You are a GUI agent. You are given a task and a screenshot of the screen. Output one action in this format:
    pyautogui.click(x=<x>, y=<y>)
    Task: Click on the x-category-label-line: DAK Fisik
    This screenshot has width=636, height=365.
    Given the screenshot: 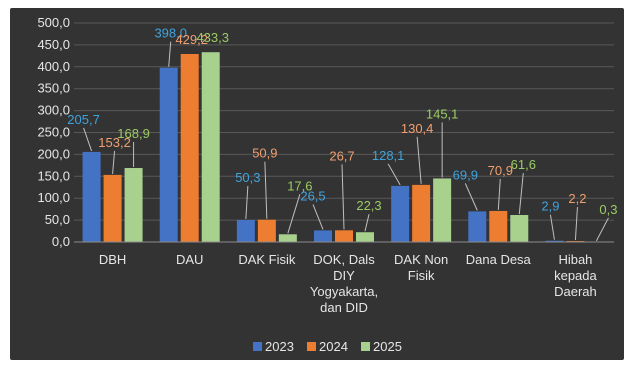 What is the action you would take?
    pyautogui.click(x=267, y=259)
    